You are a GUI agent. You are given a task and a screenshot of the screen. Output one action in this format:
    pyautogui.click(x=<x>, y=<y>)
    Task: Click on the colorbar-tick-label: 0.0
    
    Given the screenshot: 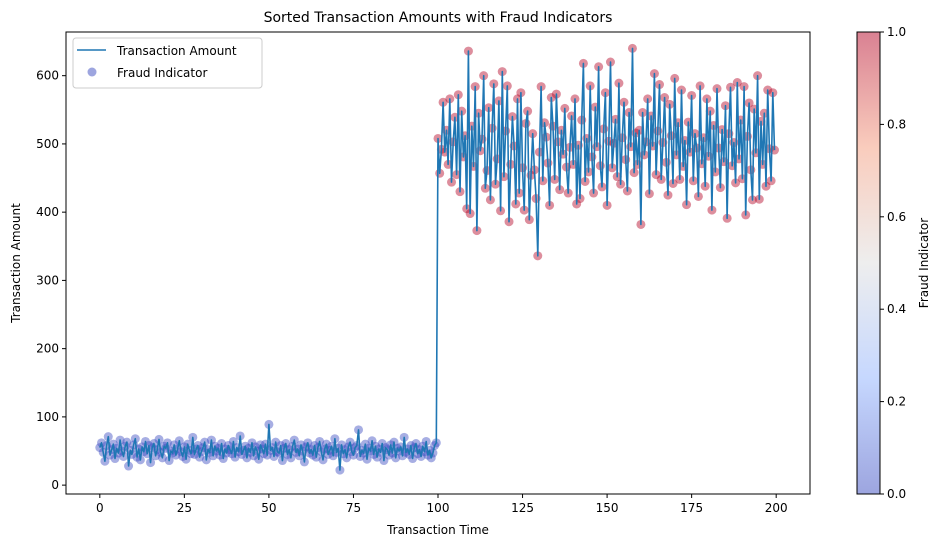 What is the action you would take?
    pyautogui.click(x=896, y=494)
    